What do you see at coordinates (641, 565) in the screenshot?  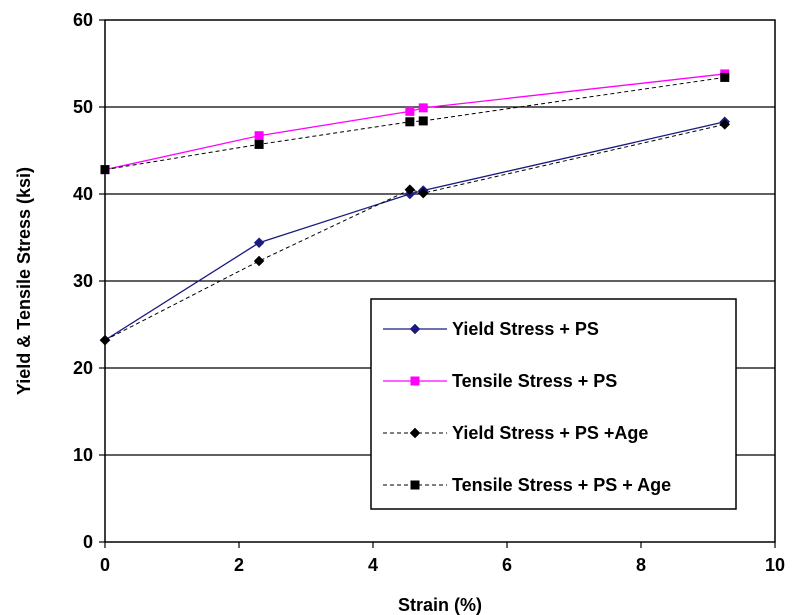 I see `x-tick-label: 8` at bounding box center [641, 565].